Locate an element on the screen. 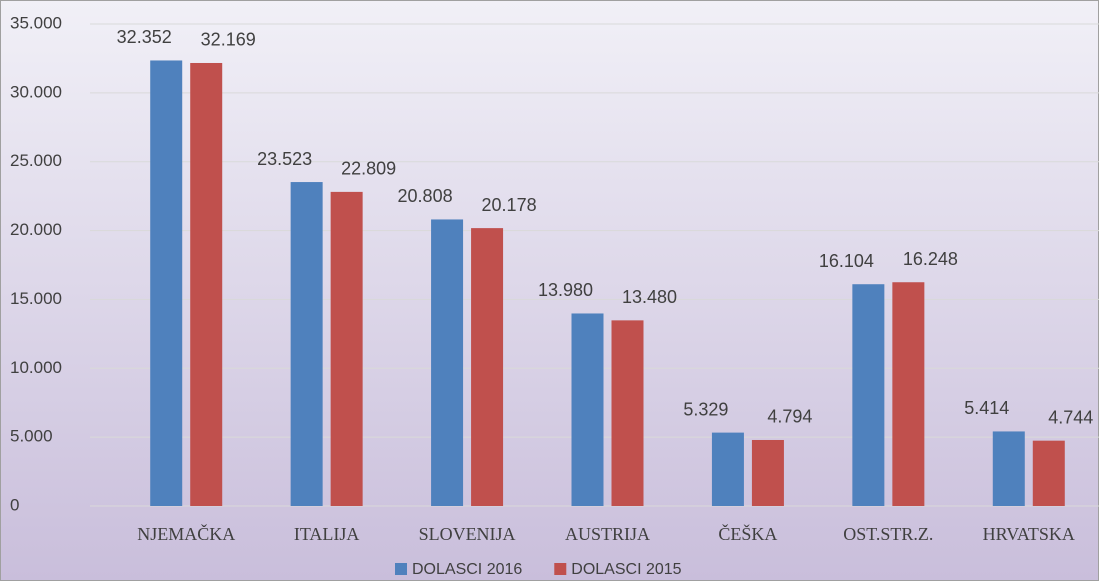 Image resolution: width=1099 pixels, height=581 pixels. x-tick-label: ČEŠKA is located at coordinates (747, 533).